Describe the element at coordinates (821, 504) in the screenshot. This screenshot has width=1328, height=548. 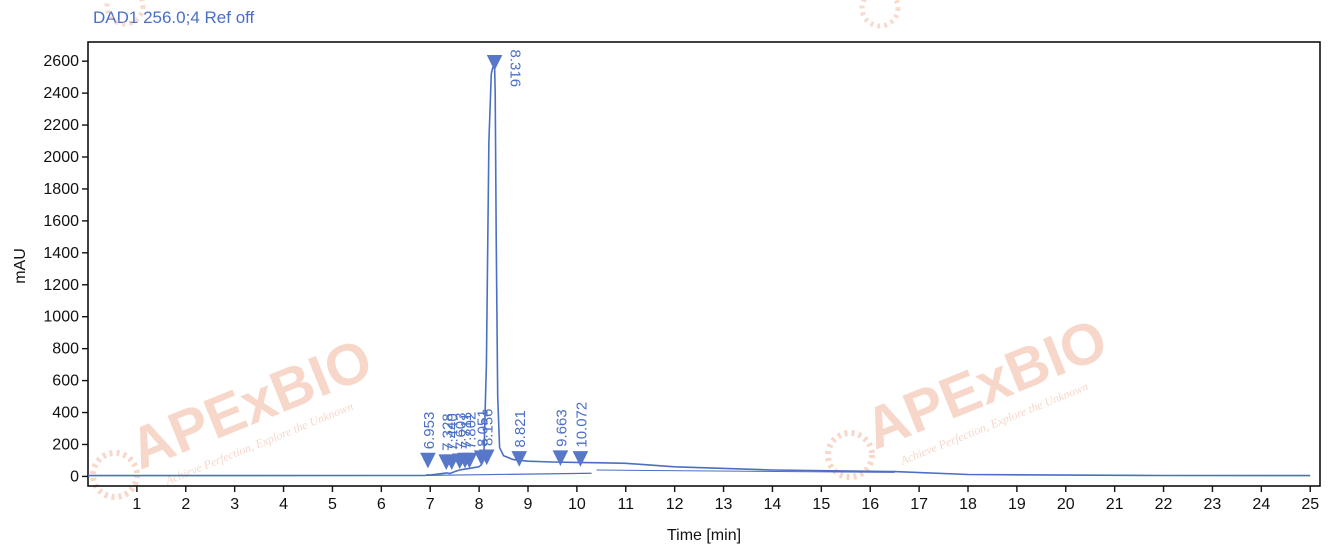
I see `x-tick-label: 15` at that location.